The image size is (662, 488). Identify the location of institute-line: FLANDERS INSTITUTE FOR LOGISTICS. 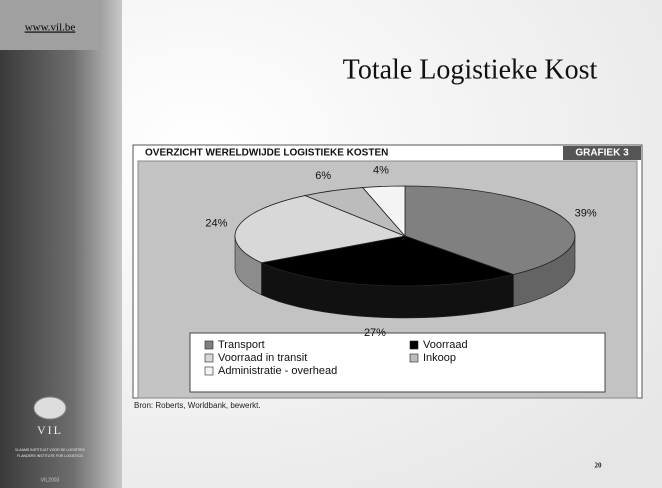
(50, 456).